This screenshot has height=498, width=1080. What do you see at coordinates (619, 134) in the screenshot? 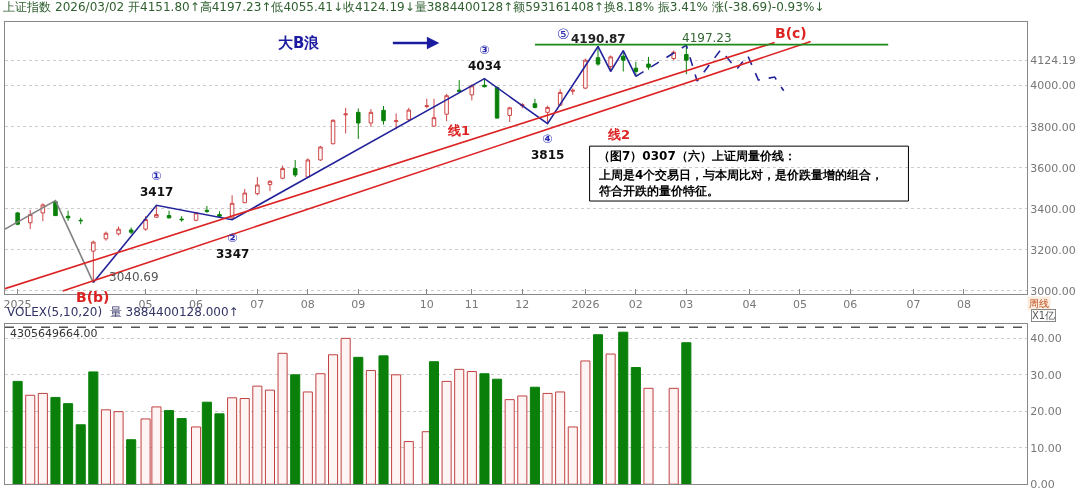
I see `annotation: 线2` at bounding box center [619, 134].